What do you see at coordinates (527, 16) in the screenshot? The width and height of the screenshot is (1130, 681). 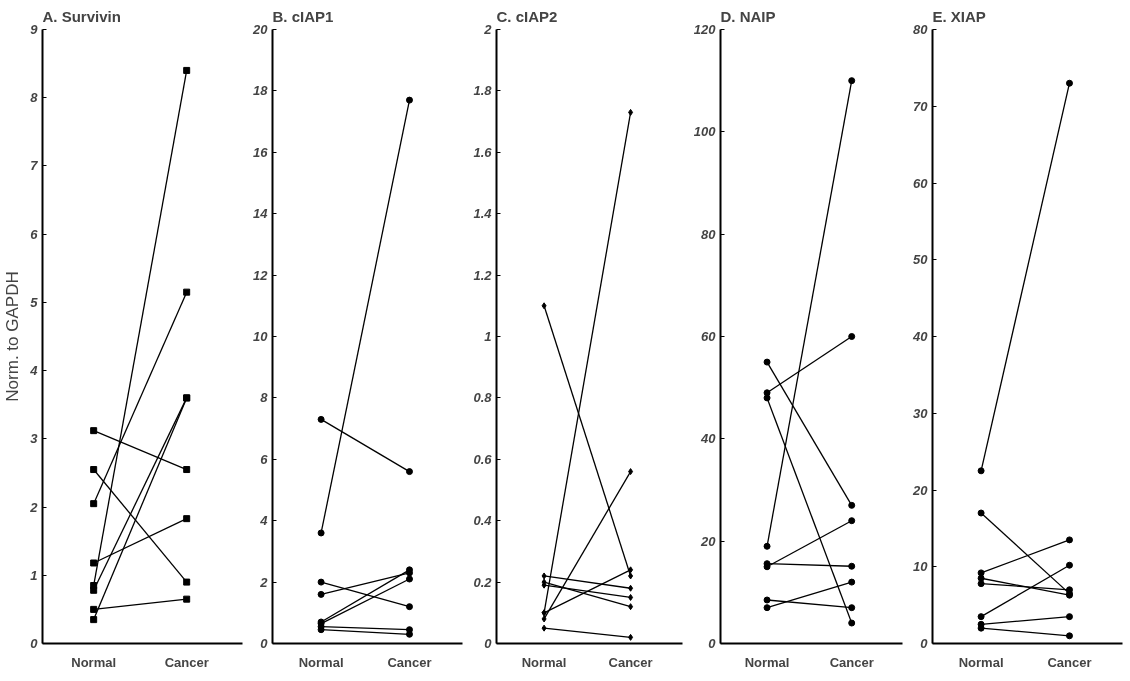 I see `chart-title: C. cIAP2` at bounding box center [527, 16].